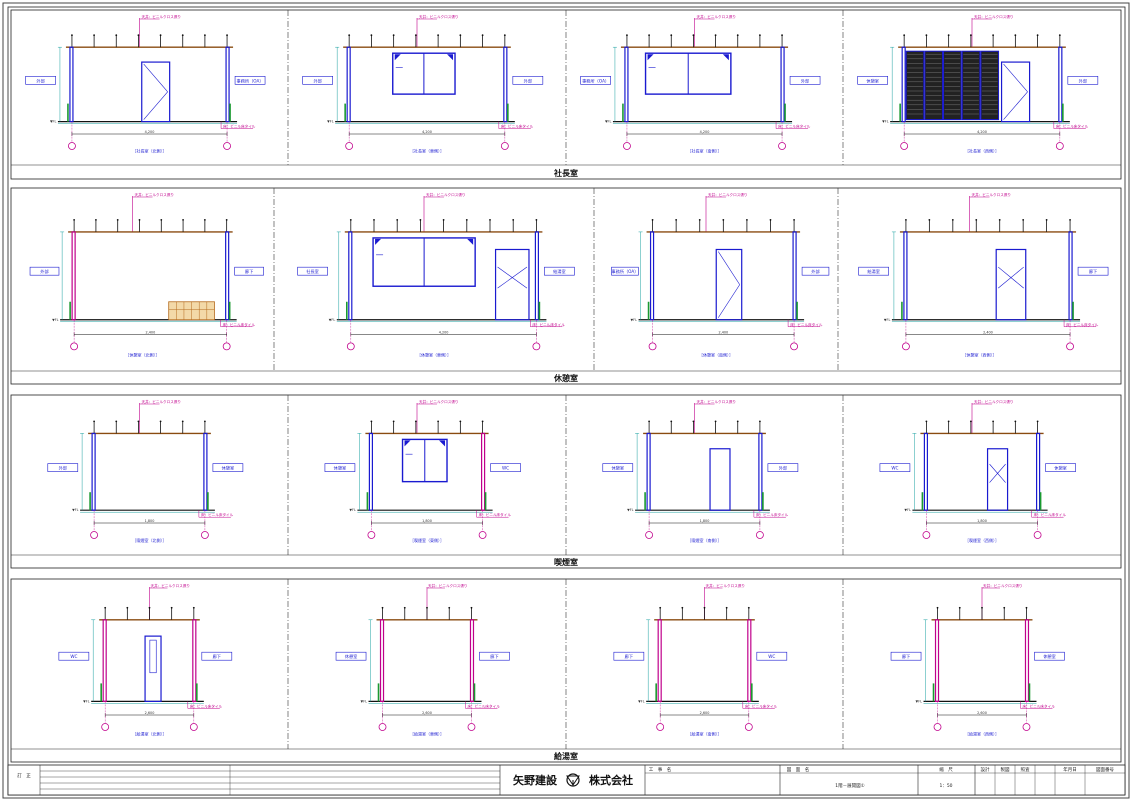  I want to click on panel-caption: ［給湯室（南側）］, so click(705, 733).